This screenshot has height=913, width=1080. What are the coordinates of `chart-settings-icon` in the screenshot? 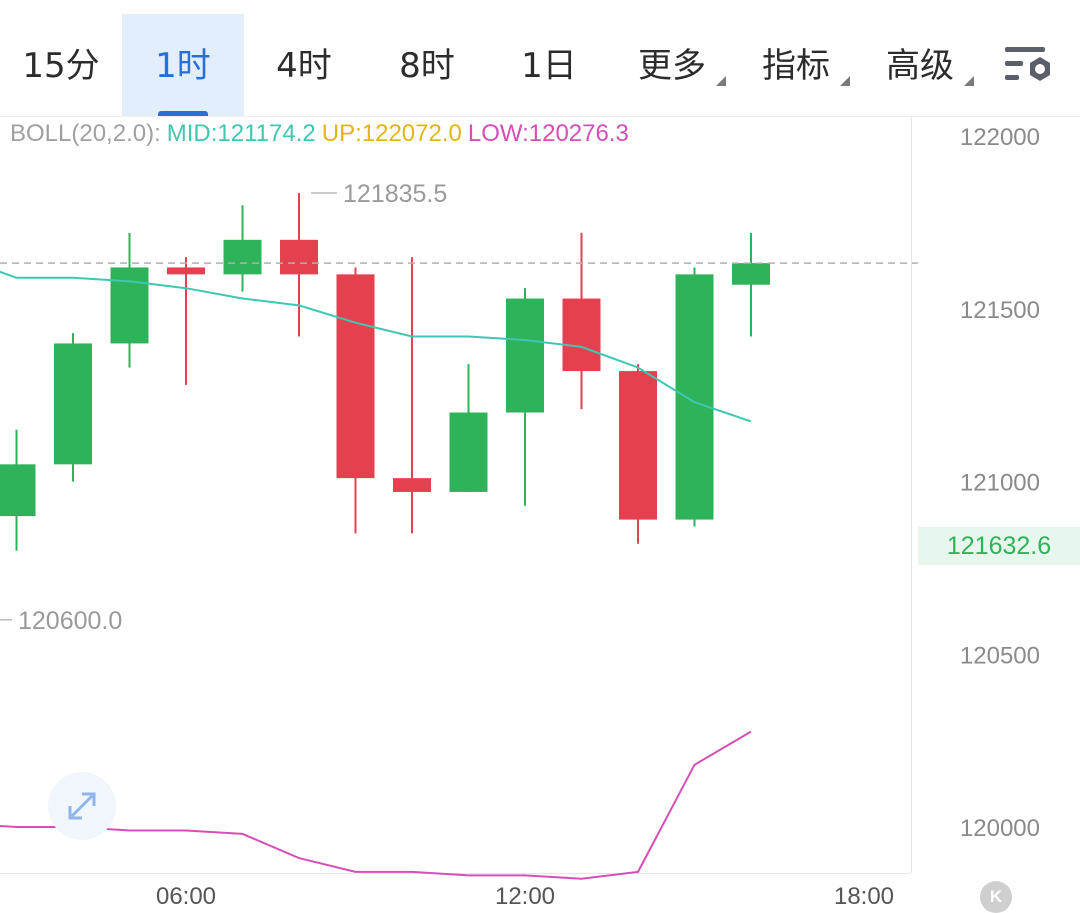 It's located at (1029, 66).